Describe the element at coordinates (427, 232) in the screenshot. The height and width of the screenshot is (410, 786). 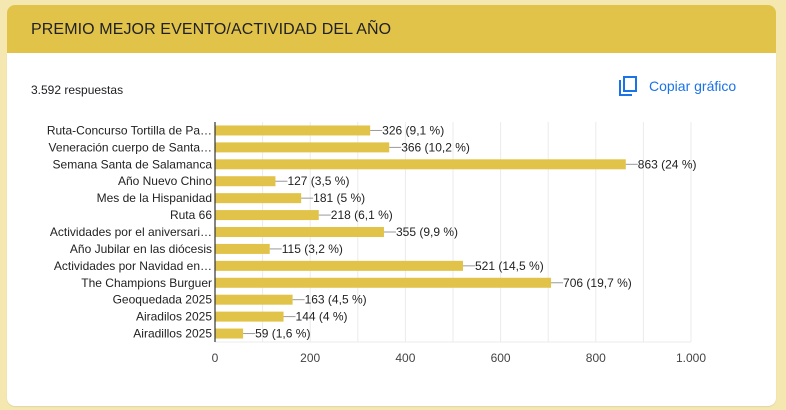
I see `data-label: 355 (9,9 %)` at that location.